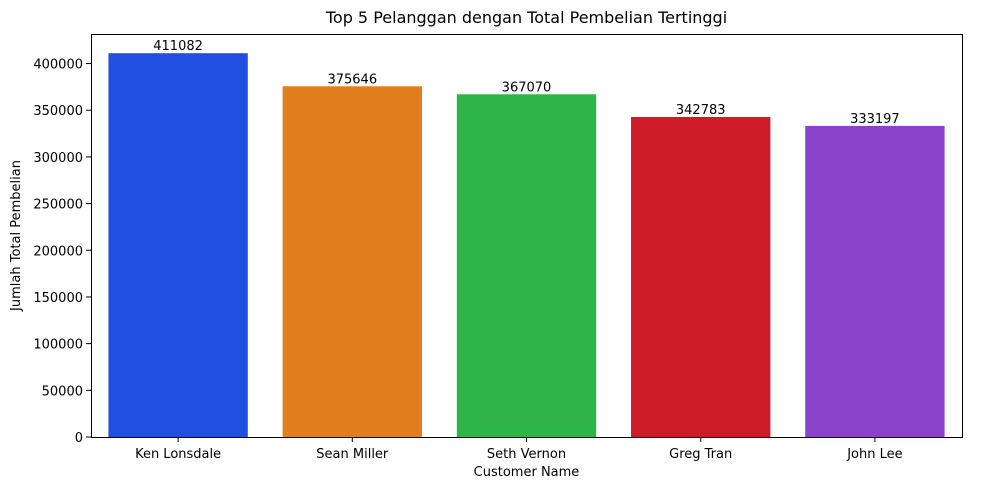 This screenshot has width=989, height=490. Describe the element at coordinates (58, 158) in the screenshot. I see `y-tick-label: 300000` at that location.